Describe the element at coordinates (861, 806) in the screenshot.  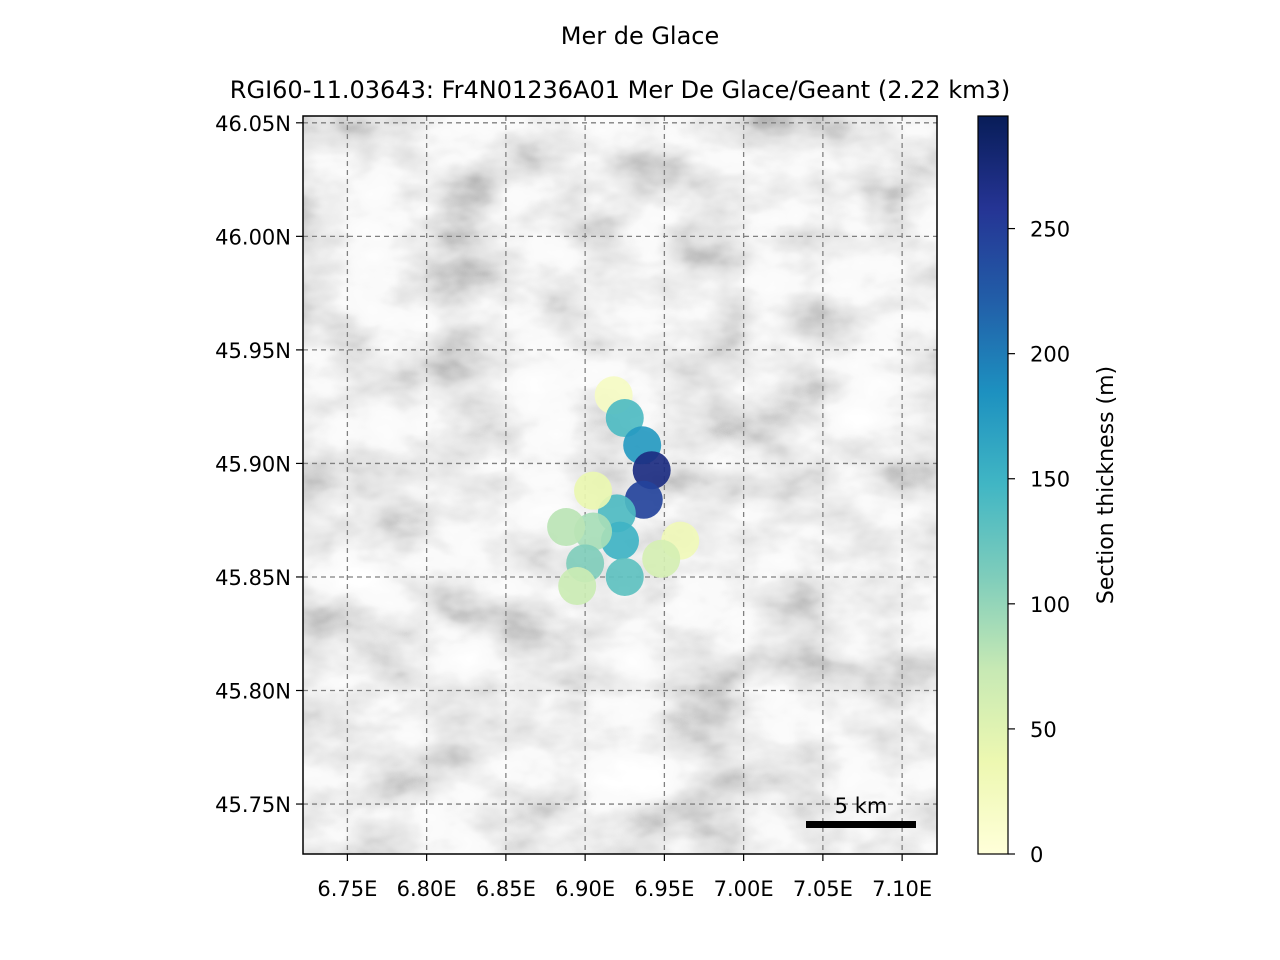
I see `scale-bar-label: 5 km` at that location.